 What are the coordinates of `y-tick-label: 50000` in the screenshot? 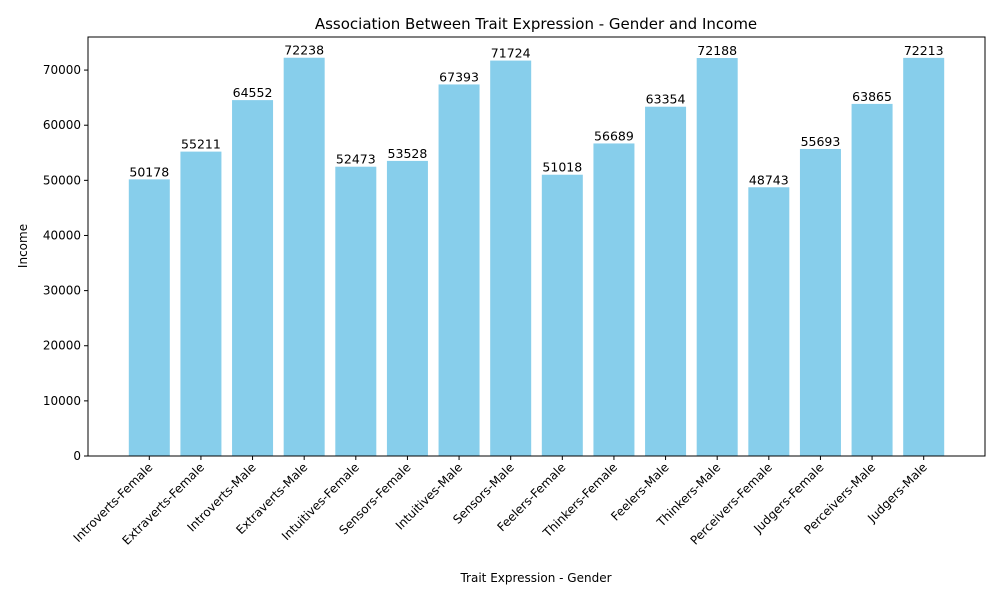 It's located at (62, 180).